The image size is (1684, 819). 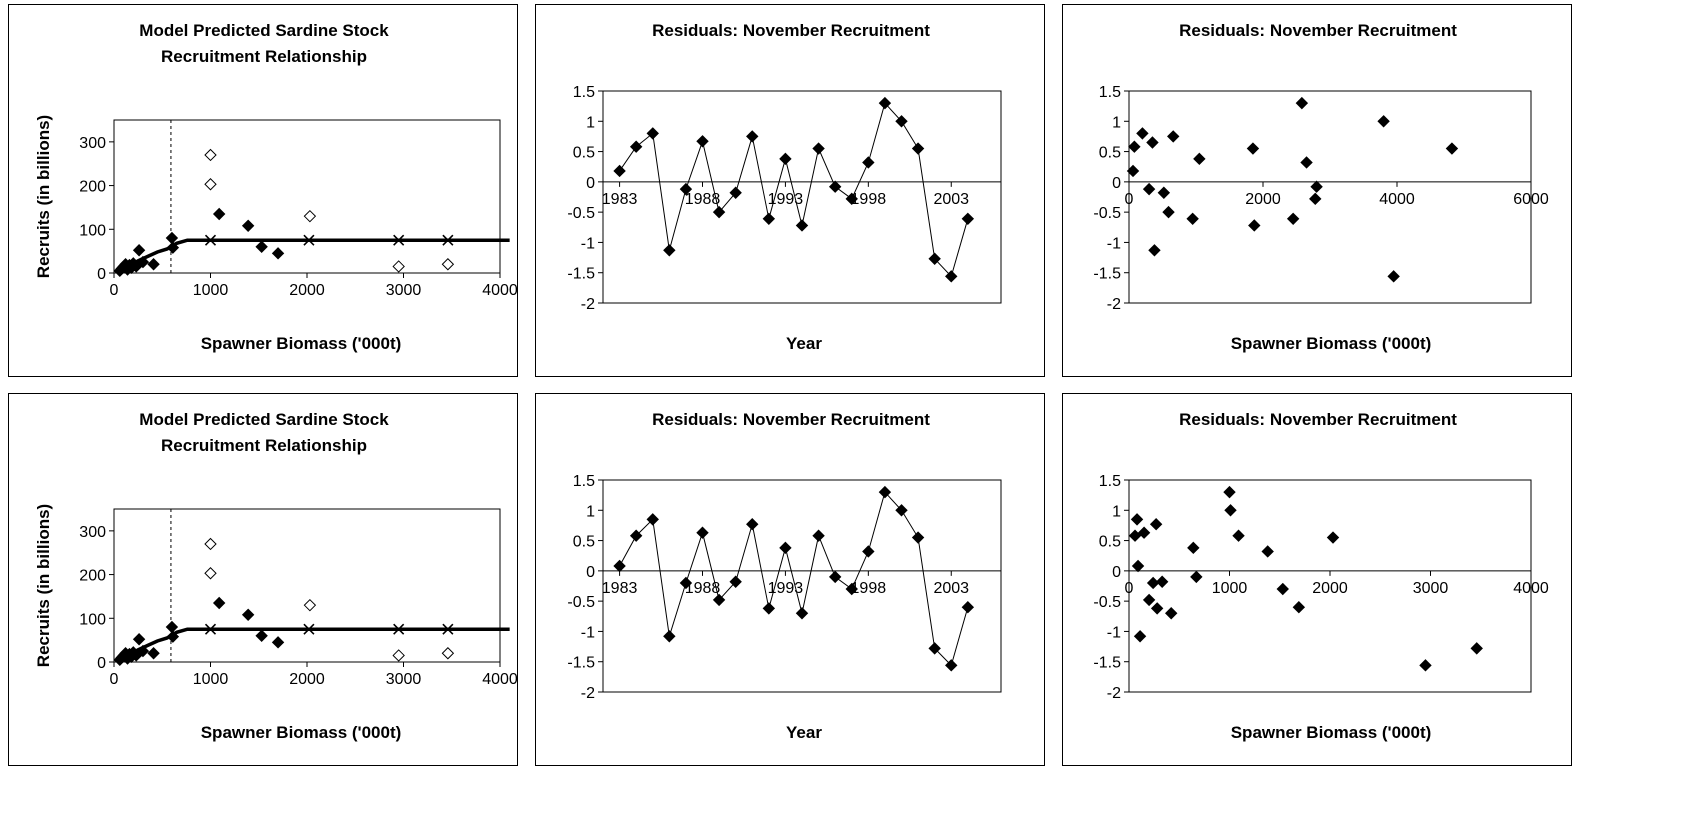 What do you see at coordinates (1331, 343) in the screenshot?
I see `x-axis-label: Spawner Biomass ('000t)` at bounding box center [1331, 343].